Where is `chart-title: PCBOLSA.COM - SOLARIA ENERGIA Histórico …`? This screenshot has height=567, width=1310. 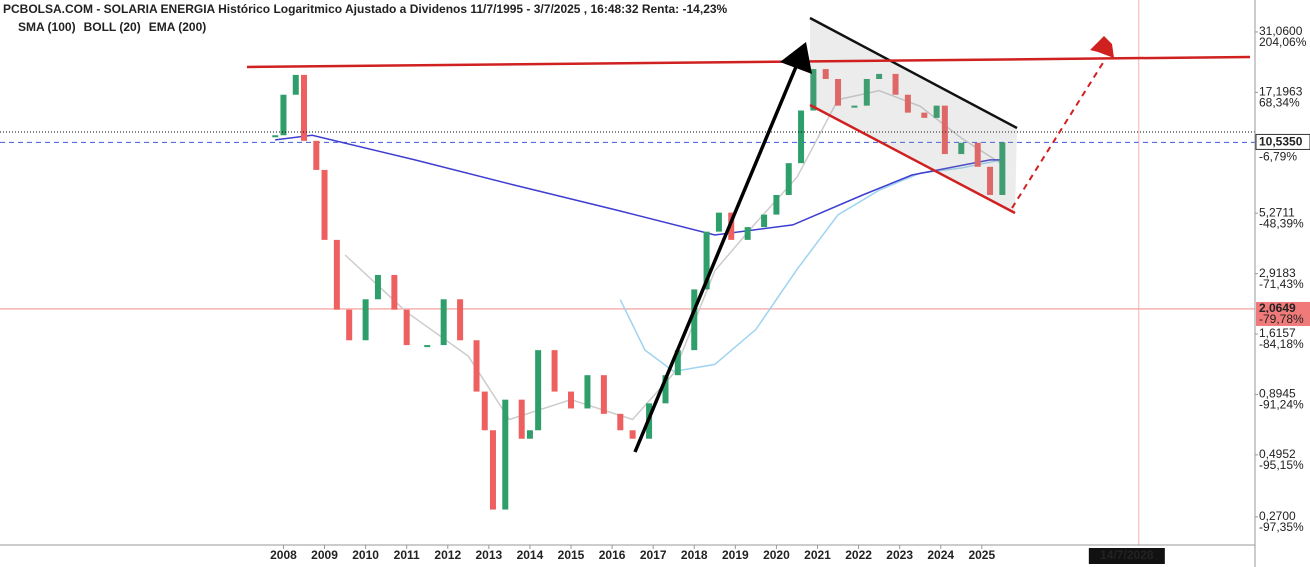 chart-title: PCBOLSA.COM - SOLARIA ENERGIA Histórico … is located at coordinates (365, 9).